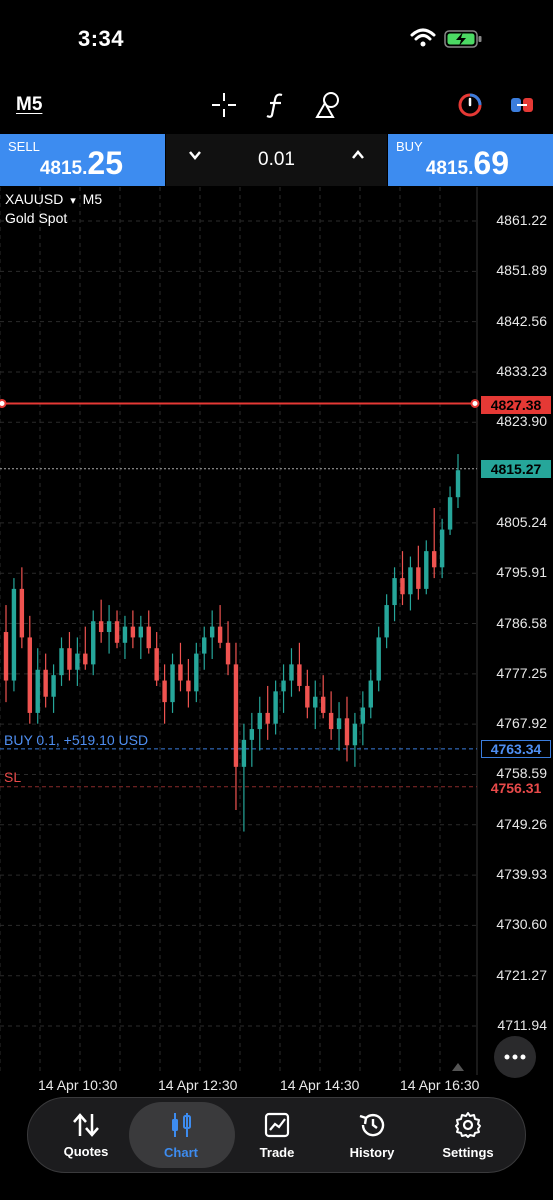  I want to click on y-tick-label: 4739.93, so click(521, 874).